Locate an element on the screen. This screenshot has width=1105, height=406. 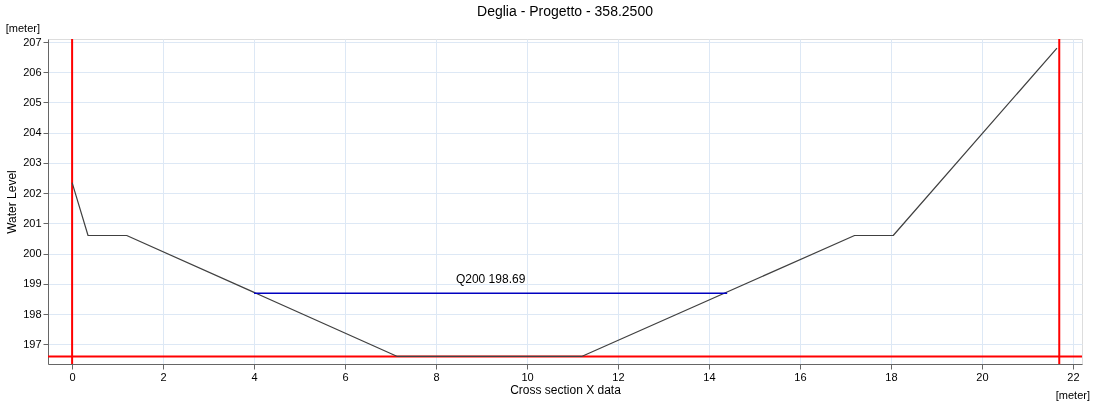
y-tick-label: 198 is located at coordinates (32, 313).